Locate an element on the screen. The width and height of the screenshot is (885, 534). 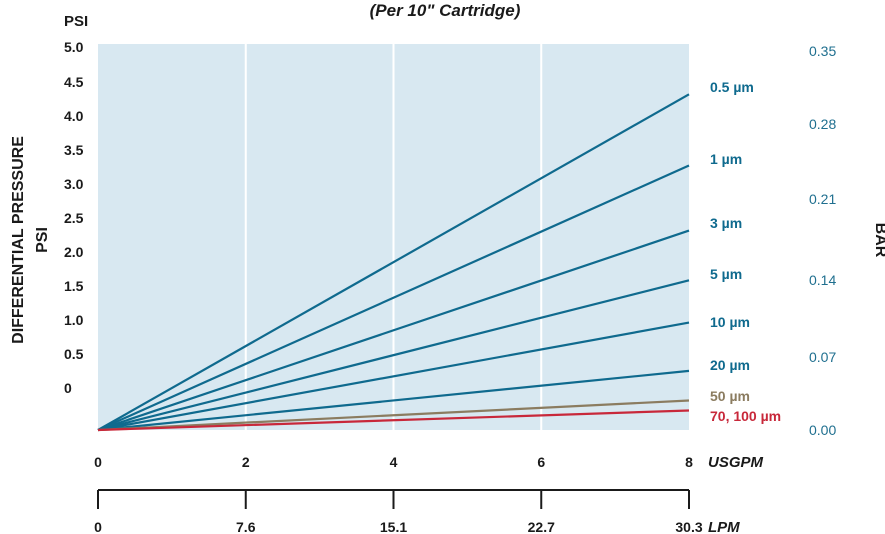
series-label: 70, 100 µm is located at coordinates (745, 416).